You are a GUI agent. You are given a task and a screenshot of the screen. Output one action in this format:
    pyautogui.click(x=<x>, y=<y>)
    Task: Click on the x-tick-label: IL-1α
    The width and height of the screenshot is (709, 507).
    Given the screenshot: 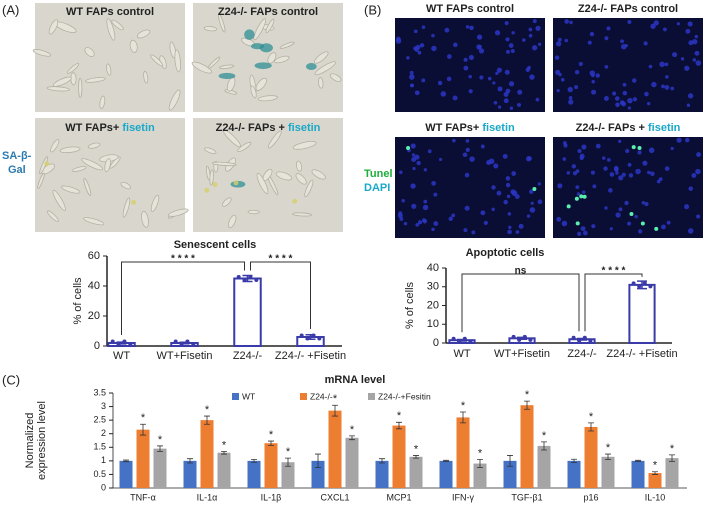 What is the action you would take?
    pyautogui.click(x=207, y=497)
    